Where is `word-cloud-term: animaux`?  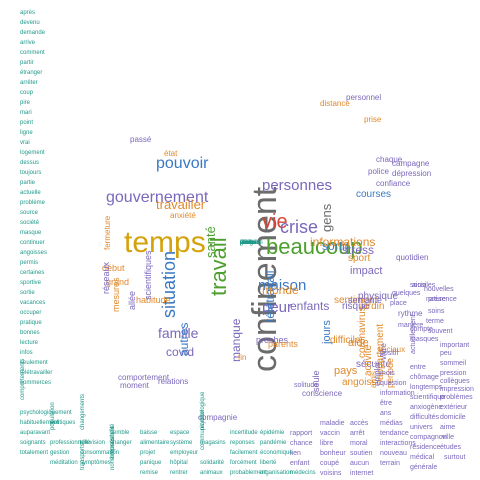
word-cloud-term: animaux is located at coordinates (211, 473).